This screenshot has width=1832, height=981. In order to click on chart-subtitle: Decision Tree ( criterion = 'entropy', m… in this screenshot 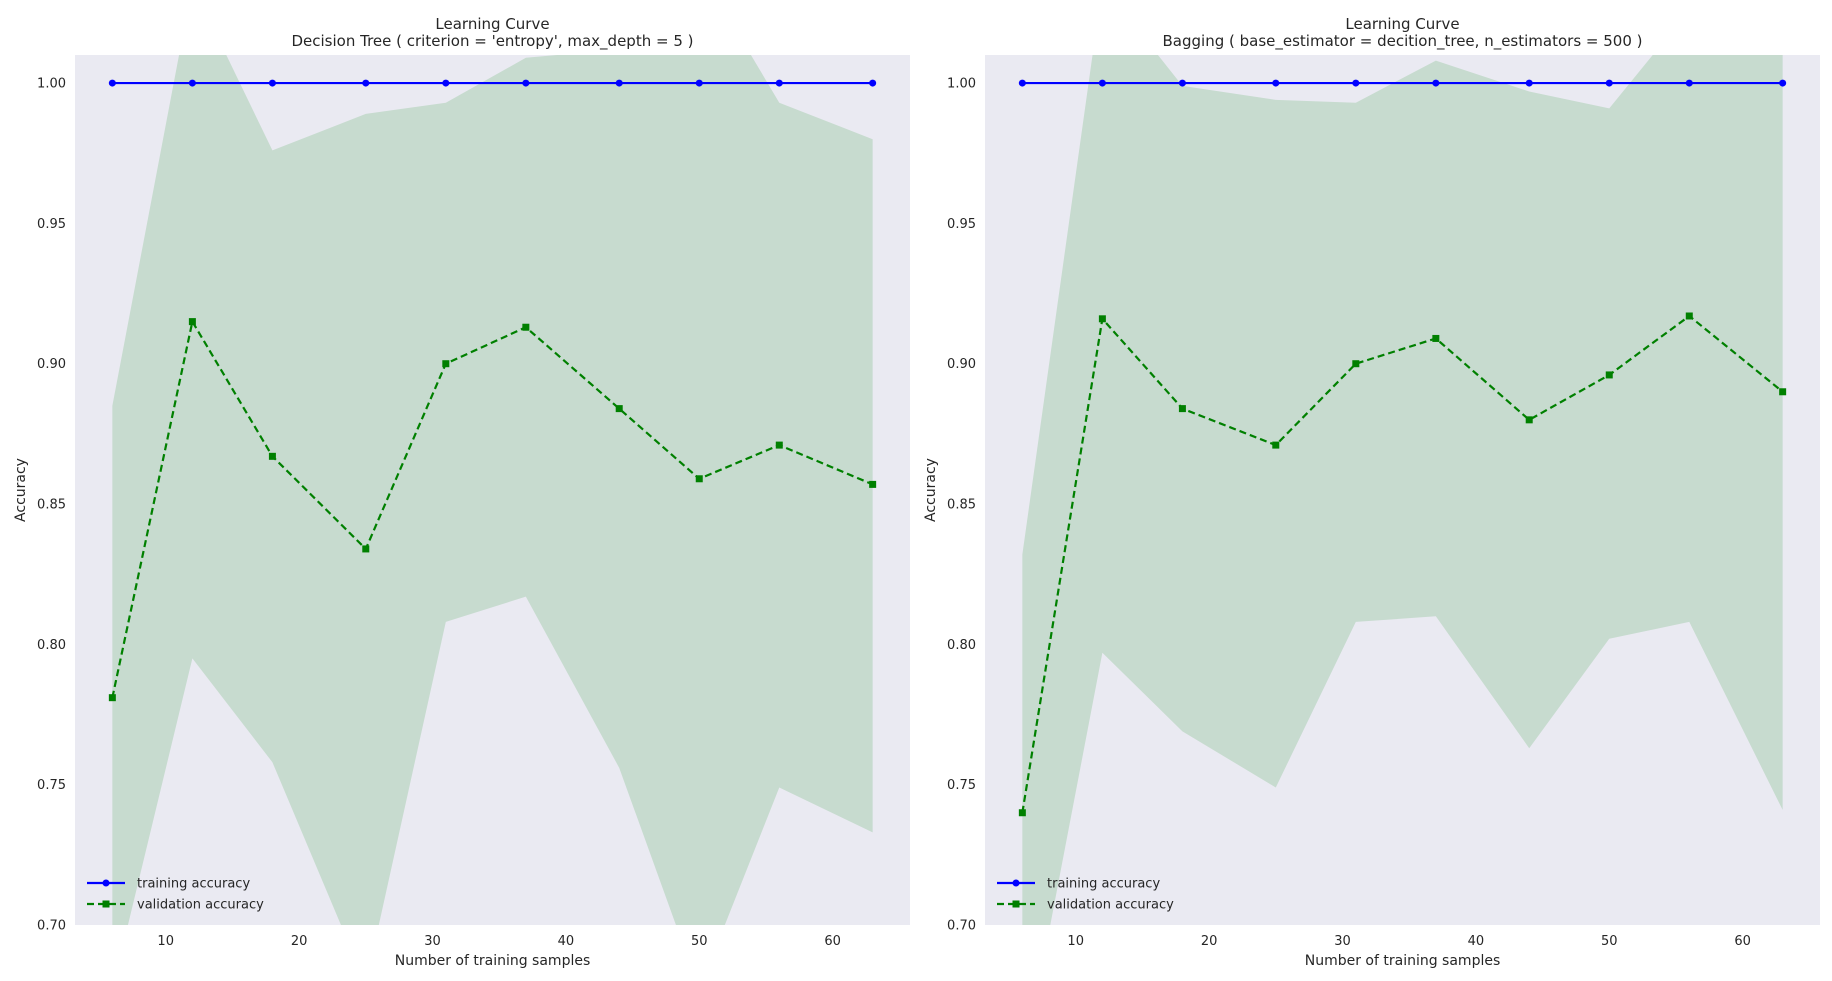, I will do `click(492, 41)`.